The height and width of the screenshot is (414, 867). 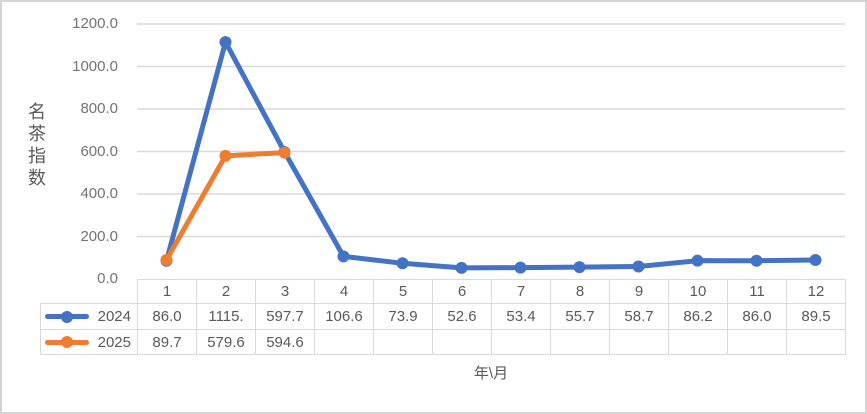 What do you see at coordinates (462, 291) in the screenshot?
I see `table-header-cell: 6` at bounding box center [462, 291].